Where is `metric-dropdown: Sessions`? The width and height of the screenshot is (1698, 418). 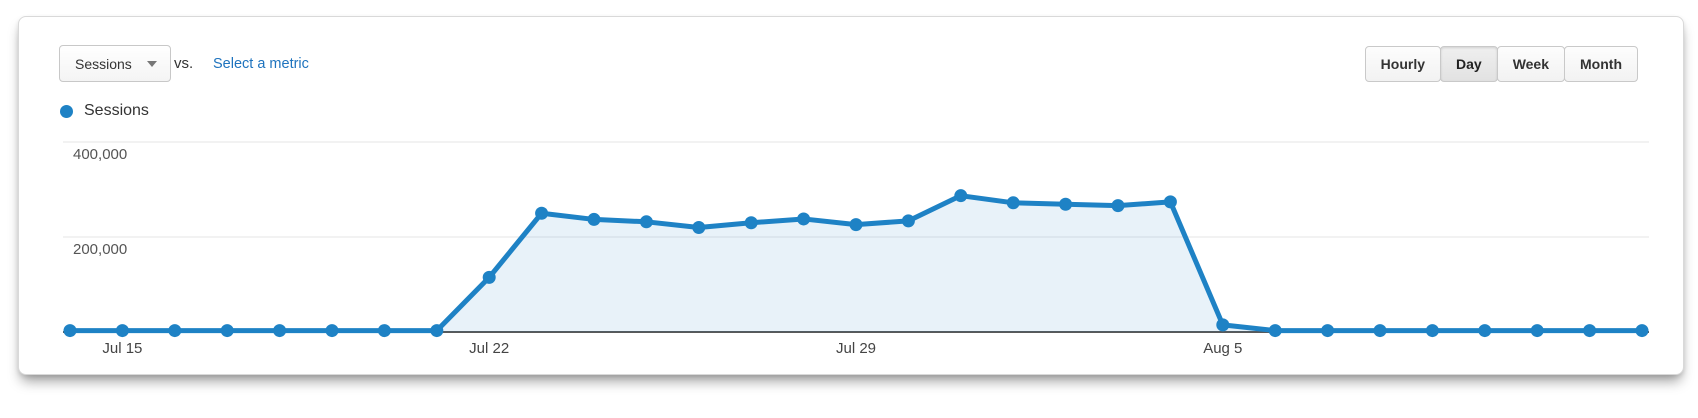 metric-dropdown: Sessions is located at coordinates (115, 63).